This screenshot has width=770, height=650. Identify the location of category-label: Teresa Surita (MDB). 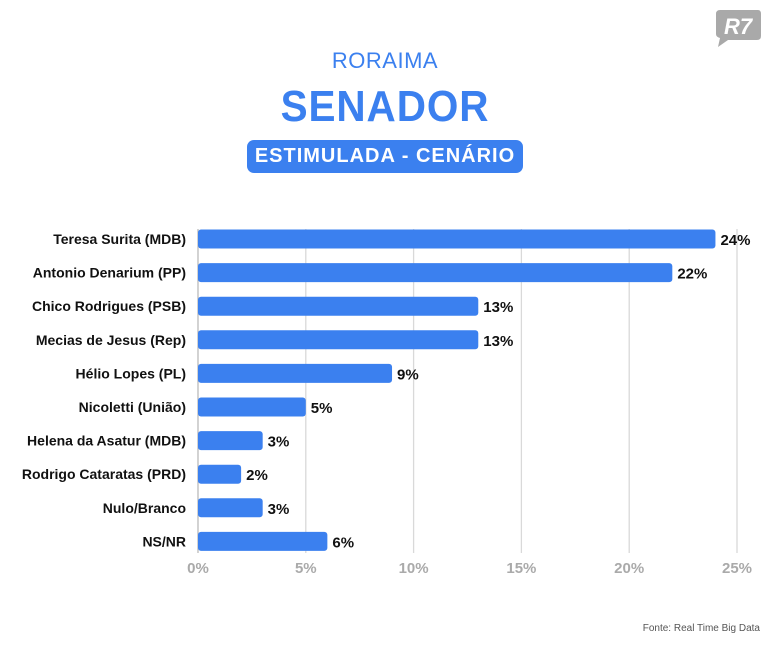
(119, 239).